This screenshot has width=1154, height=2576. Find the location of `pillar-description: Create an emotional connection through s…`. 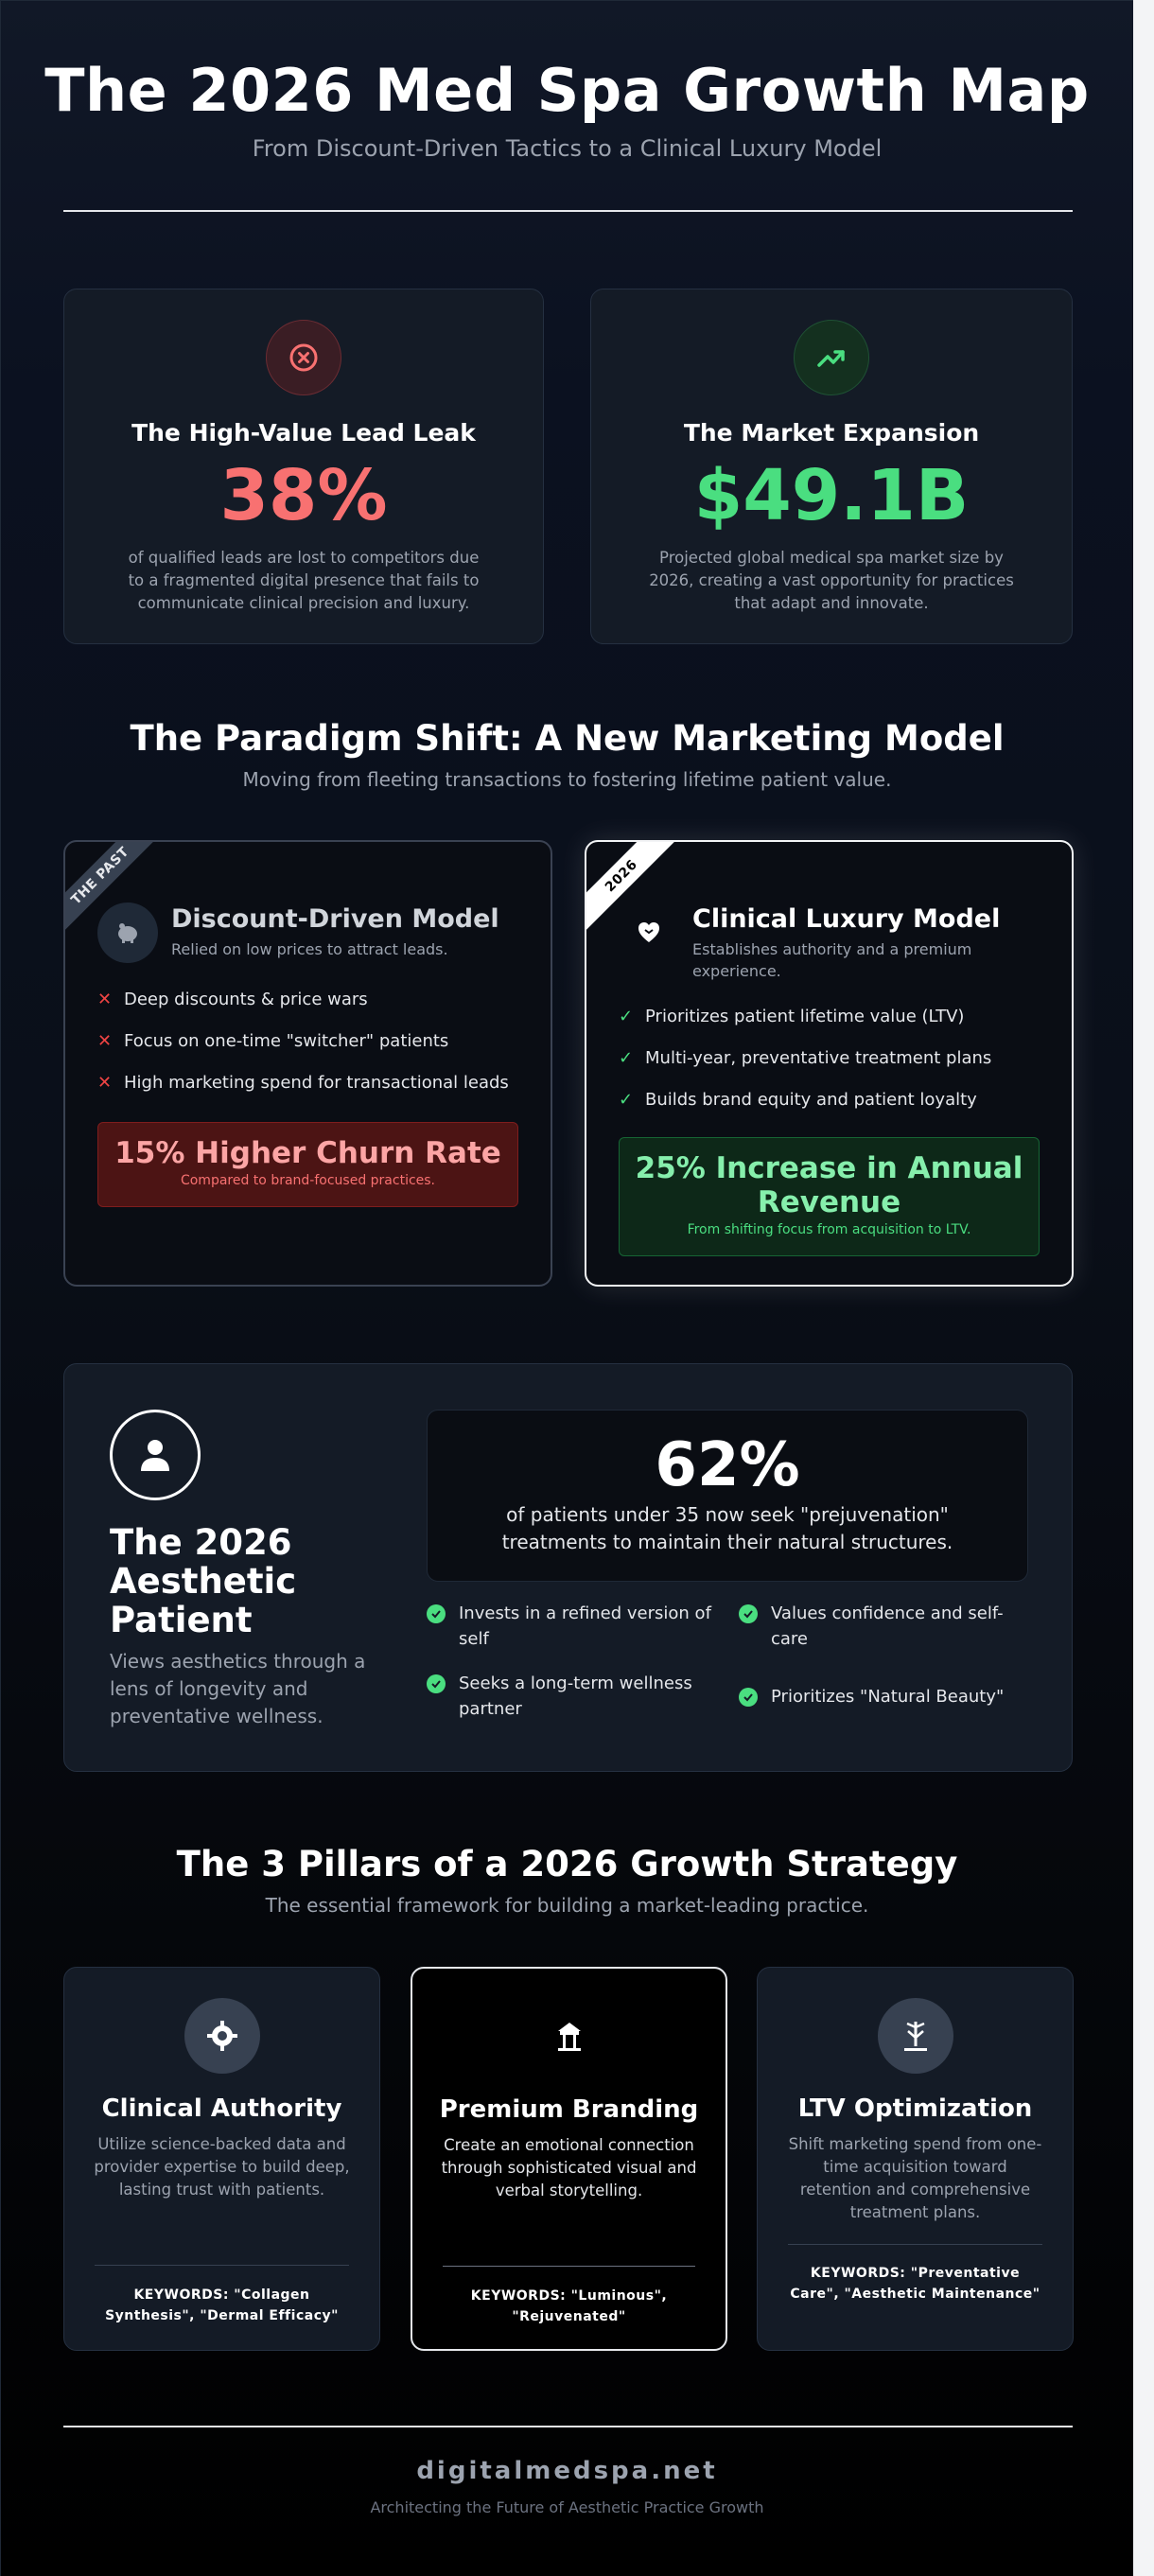

pillar-description: Create an emotional connection through s… is located at coordinates (569, 2168).